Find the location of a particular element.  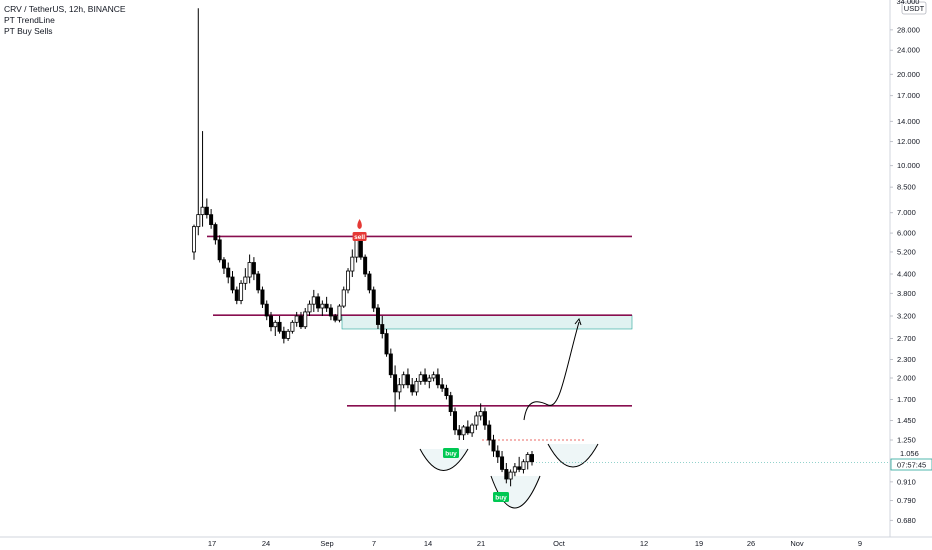

target-zone-box is located at coordinates (487, 322).